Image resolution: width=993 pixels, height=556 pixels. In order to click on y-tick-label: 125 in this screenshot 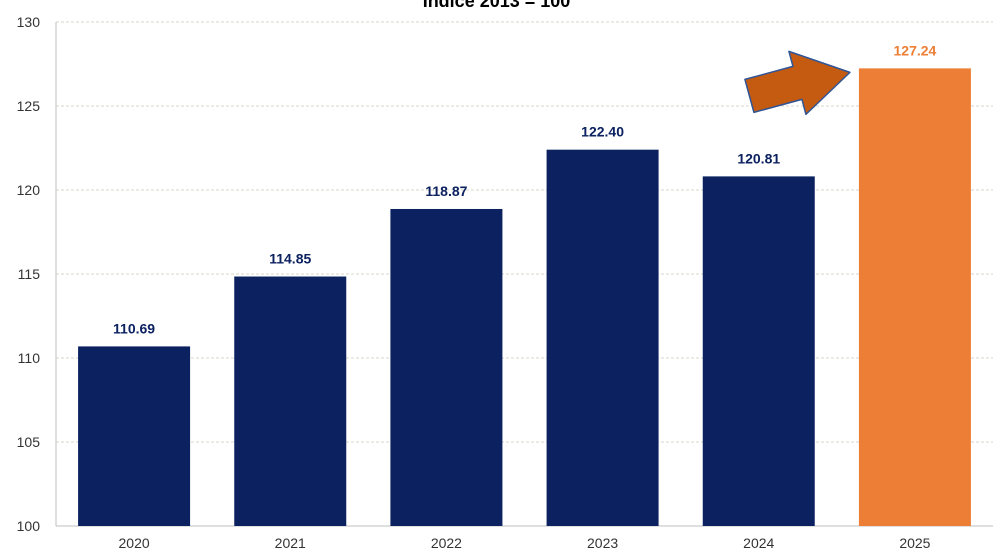, I will do `click(29, 106)`.